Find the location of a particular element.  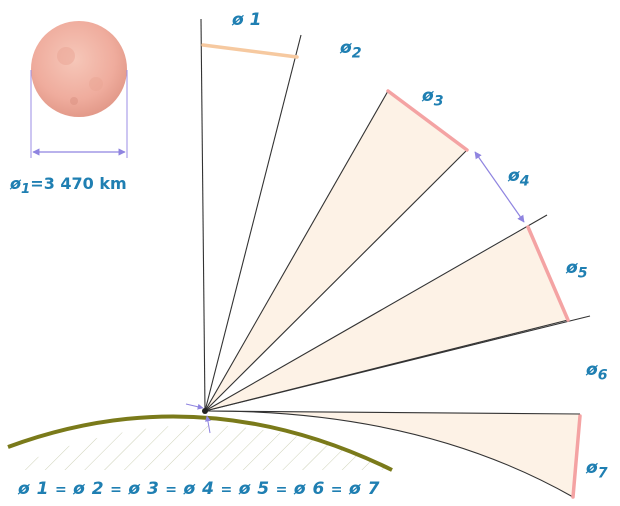

label-7-symbol: ø is located at coordinates (592, 468).